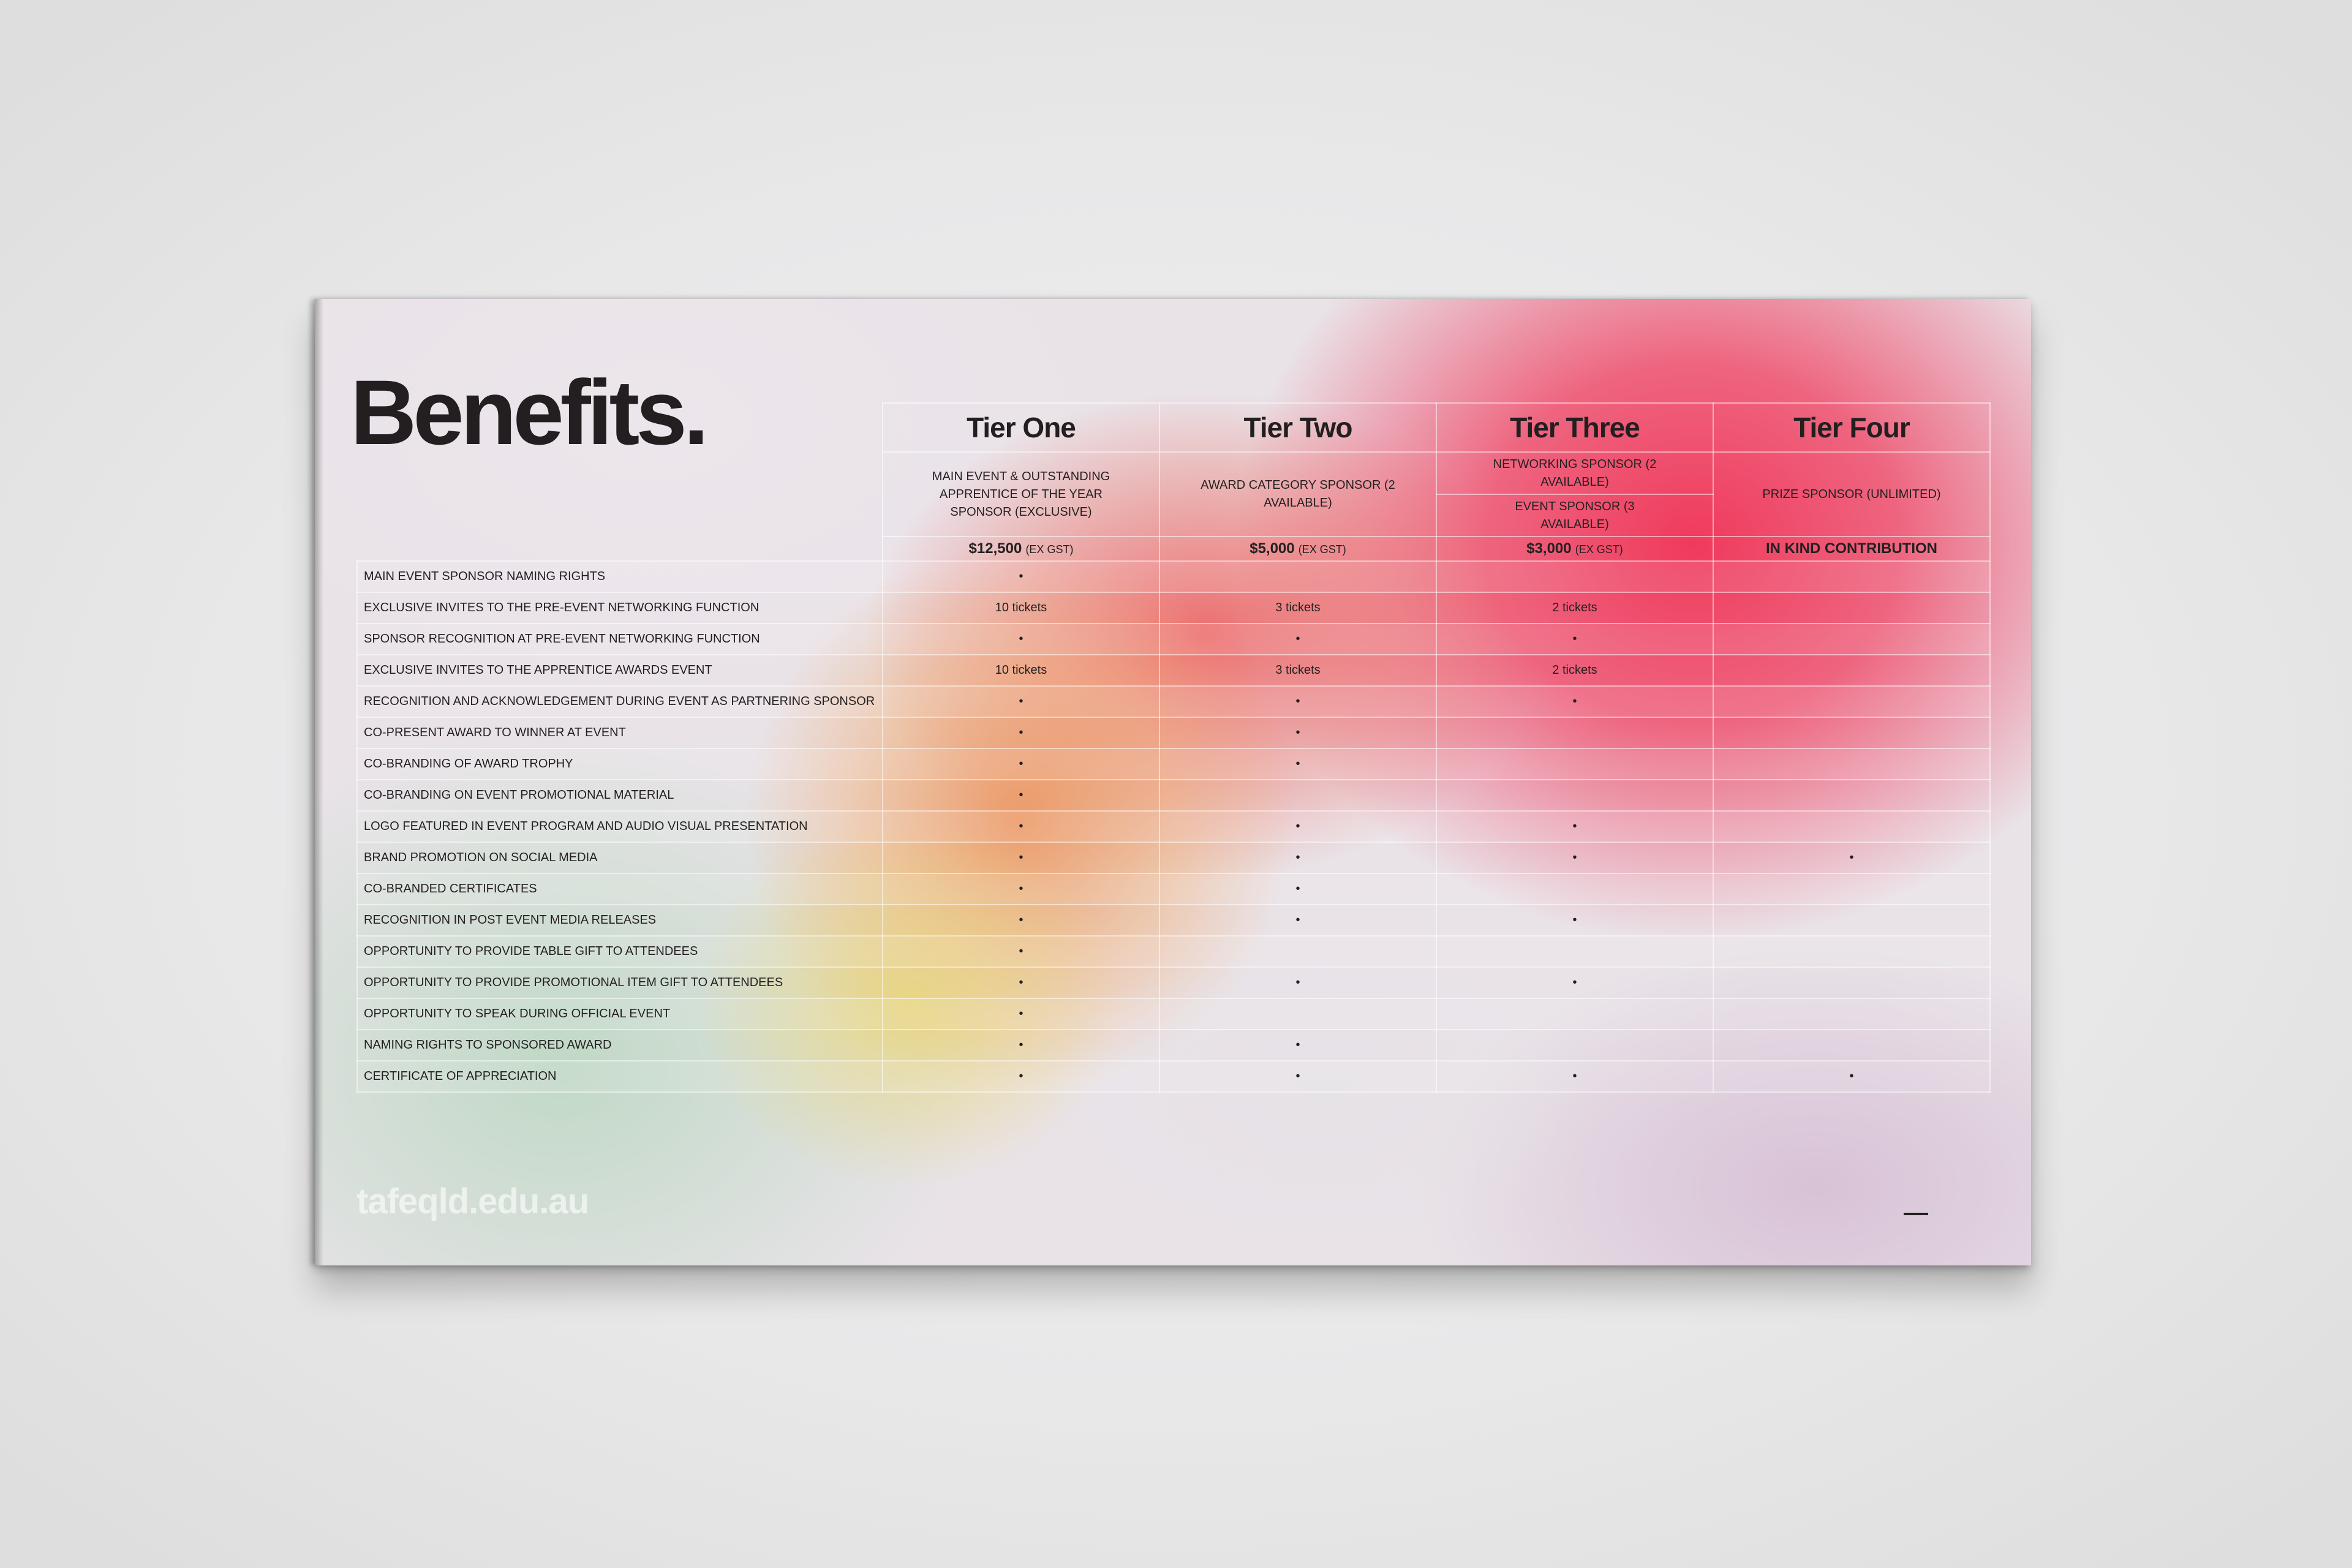 This screenshot has height=1568, width=2352. Describe the element at coordinates (1916, 1214) in the screenshot. I see `page-number-mark` at that location.